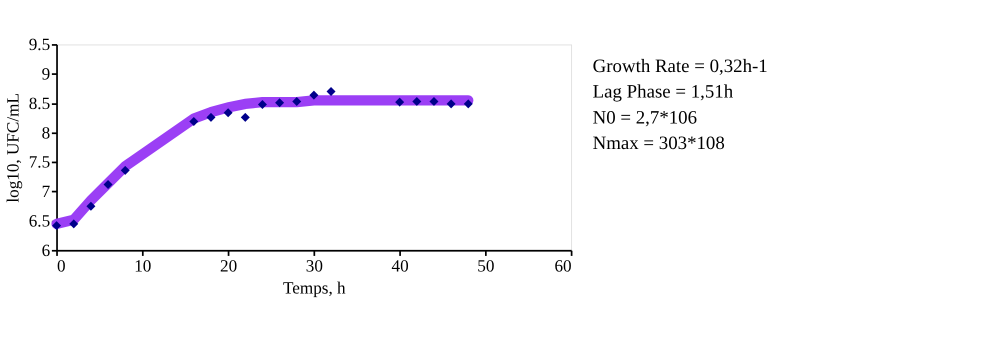 Image resolution: width=1000 pixels, height=343 pixels. What do you see at coordinates (46, 132) in the screenshot?
I see `y-tick-label: 8` at bounding box center [46, 132].